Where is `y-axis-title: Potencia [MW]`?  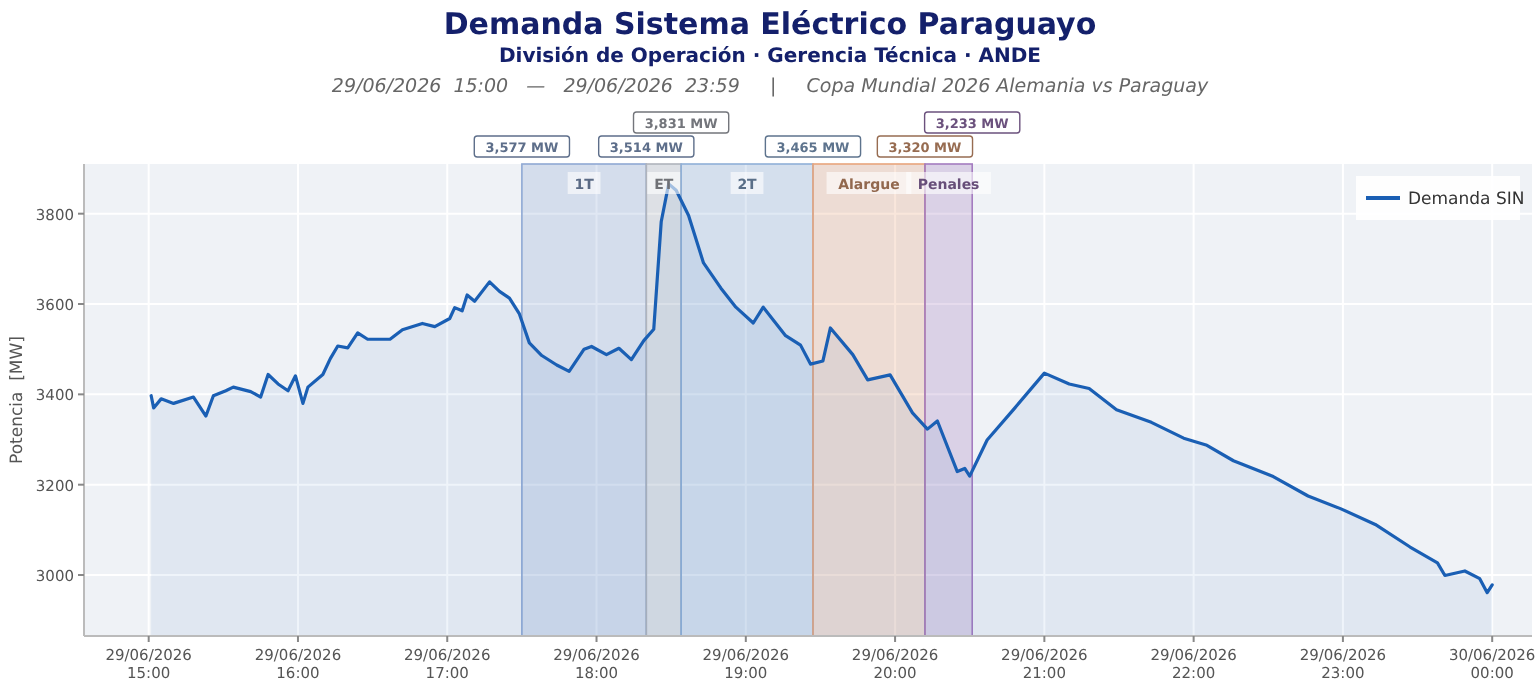
y-axis-title: Potencia [MW] is located at coordinates (18, 400).